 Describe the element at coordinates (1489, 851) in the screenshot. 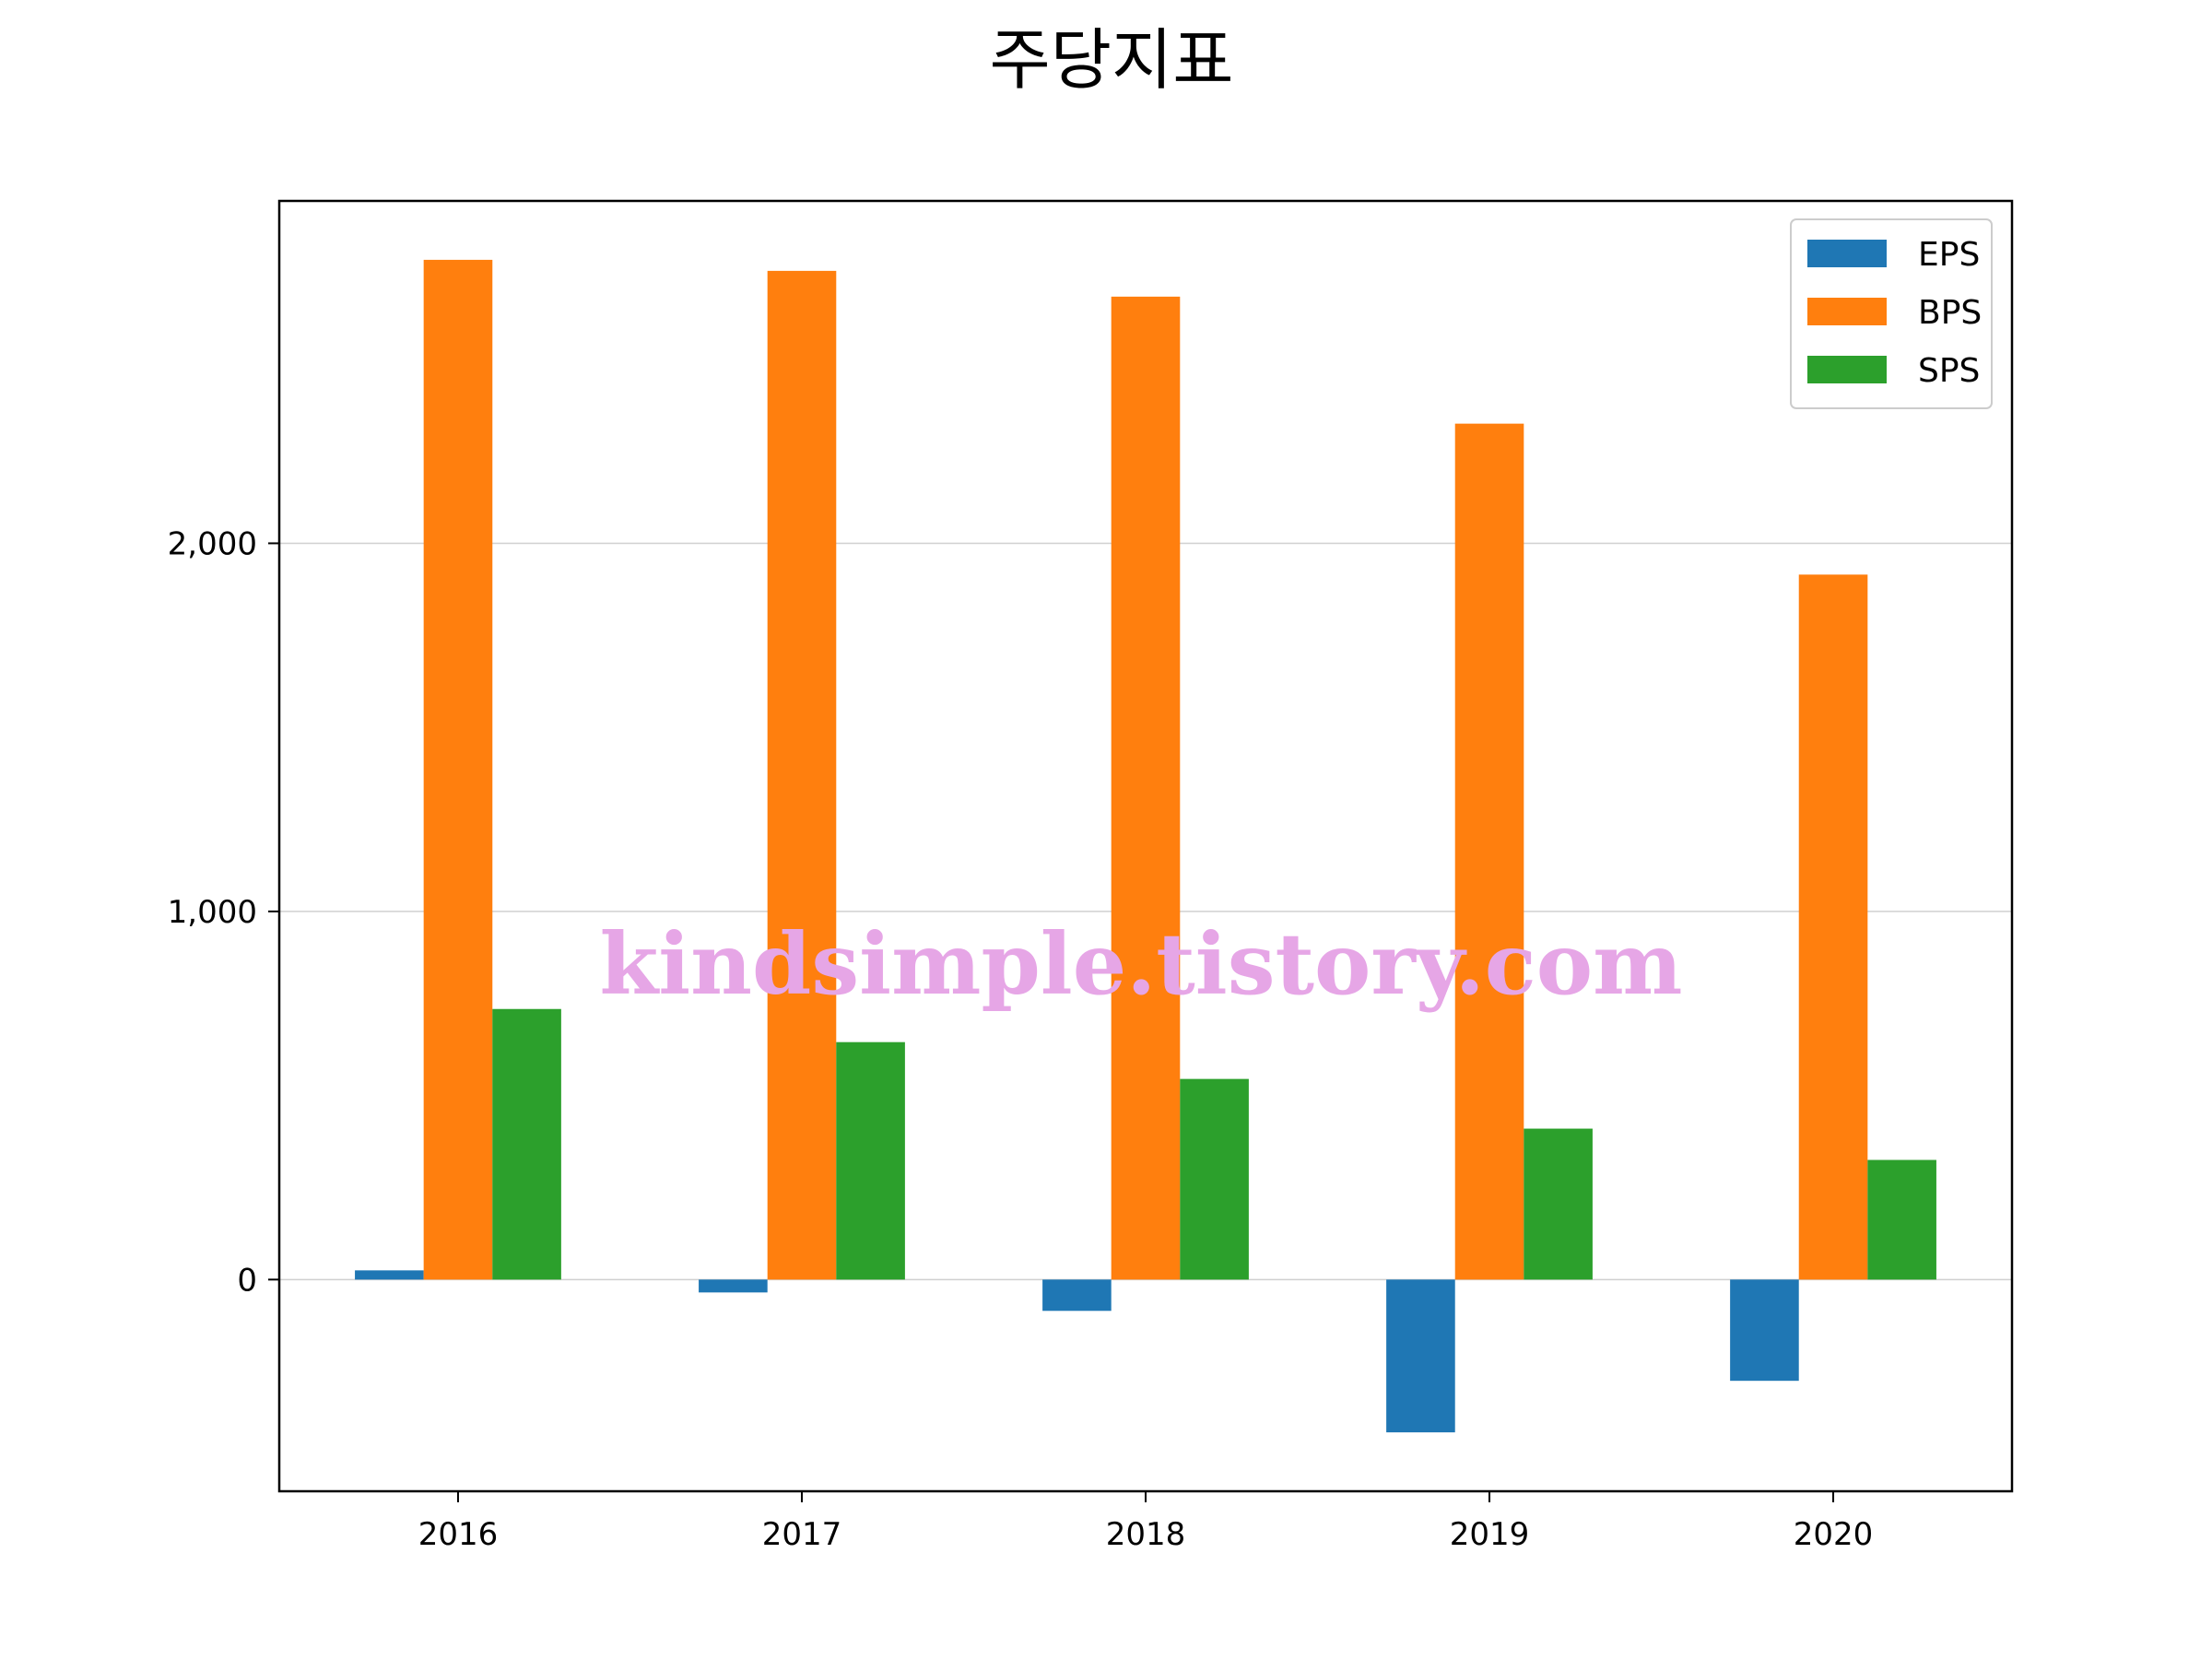

I see `bar-bps-2019` at that location.